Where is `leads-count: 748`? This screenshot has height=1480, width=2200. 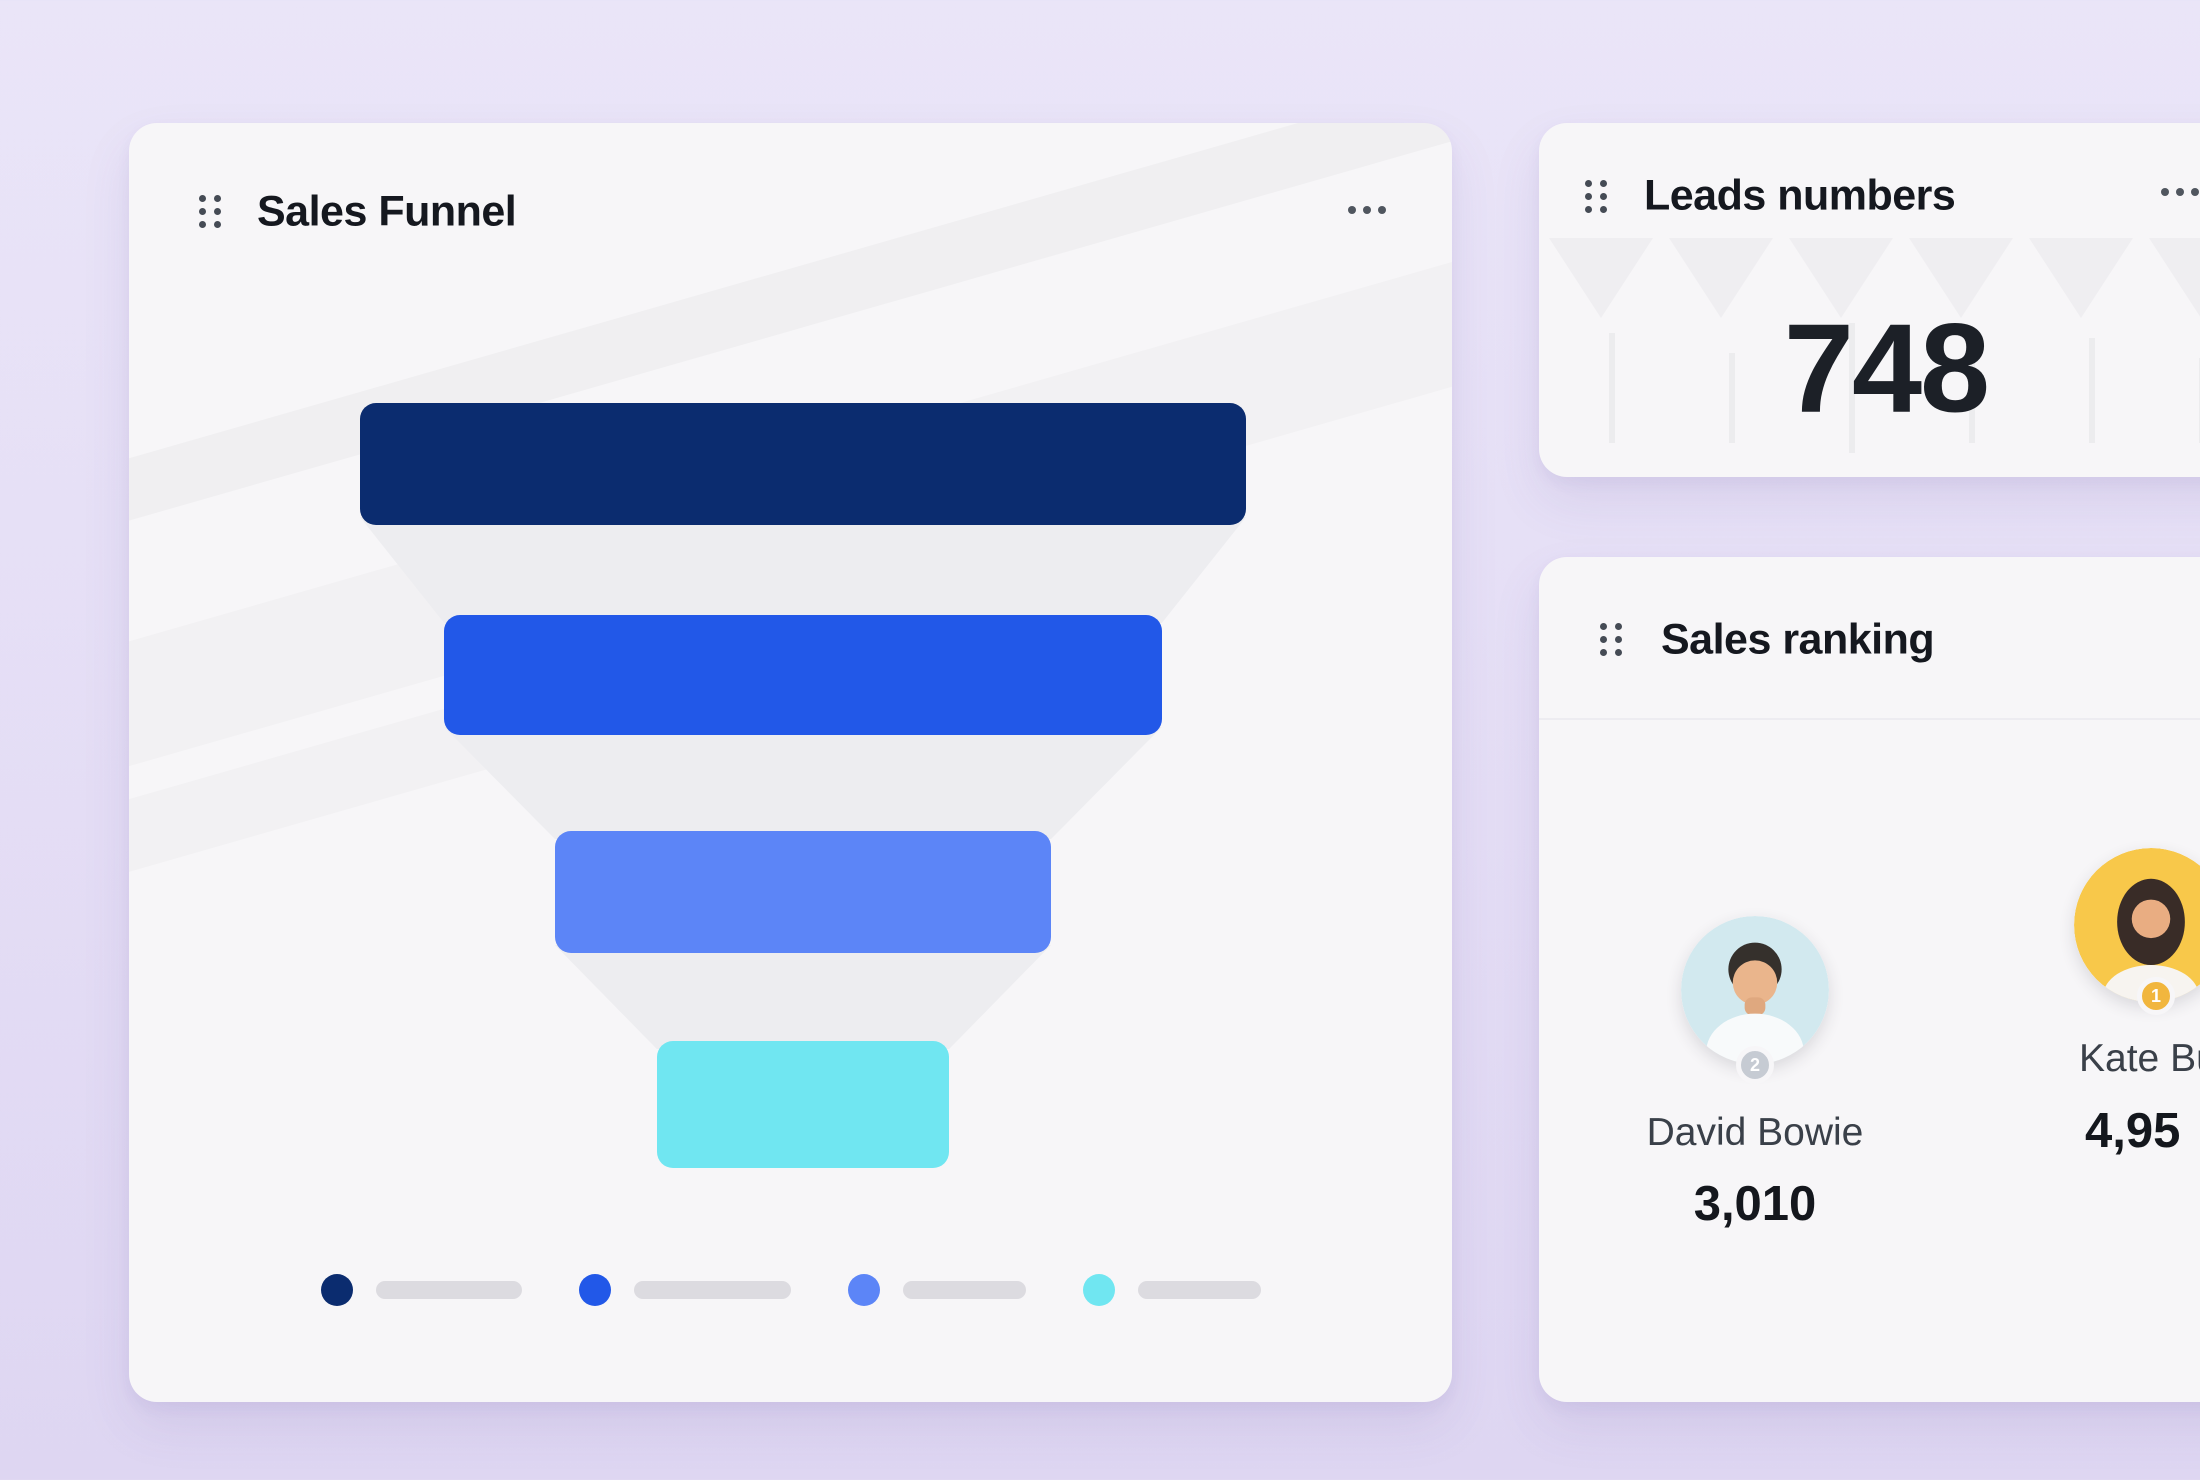 leads-count: 748 is located at coordinates (1886, 368).